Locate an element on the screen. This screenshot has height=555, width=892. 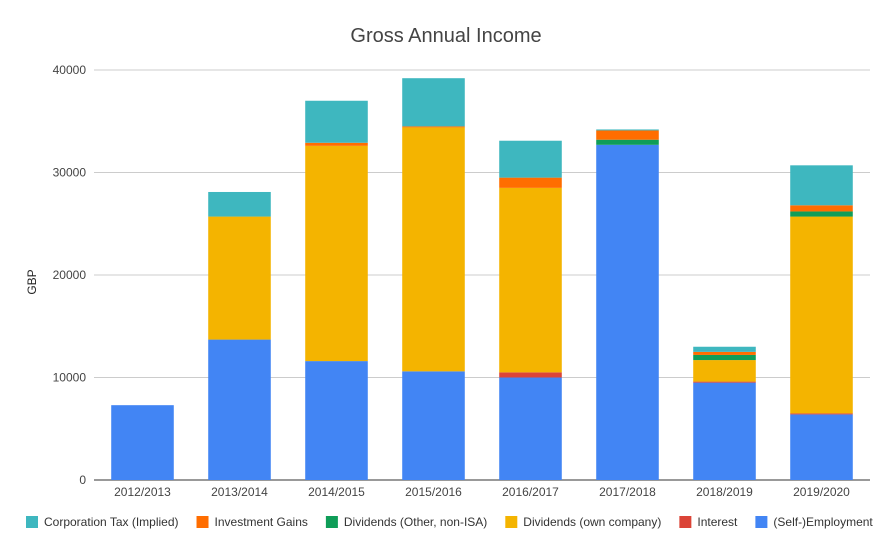
x-tick-label: 2018/2019 is located at coordinates (724, 492).